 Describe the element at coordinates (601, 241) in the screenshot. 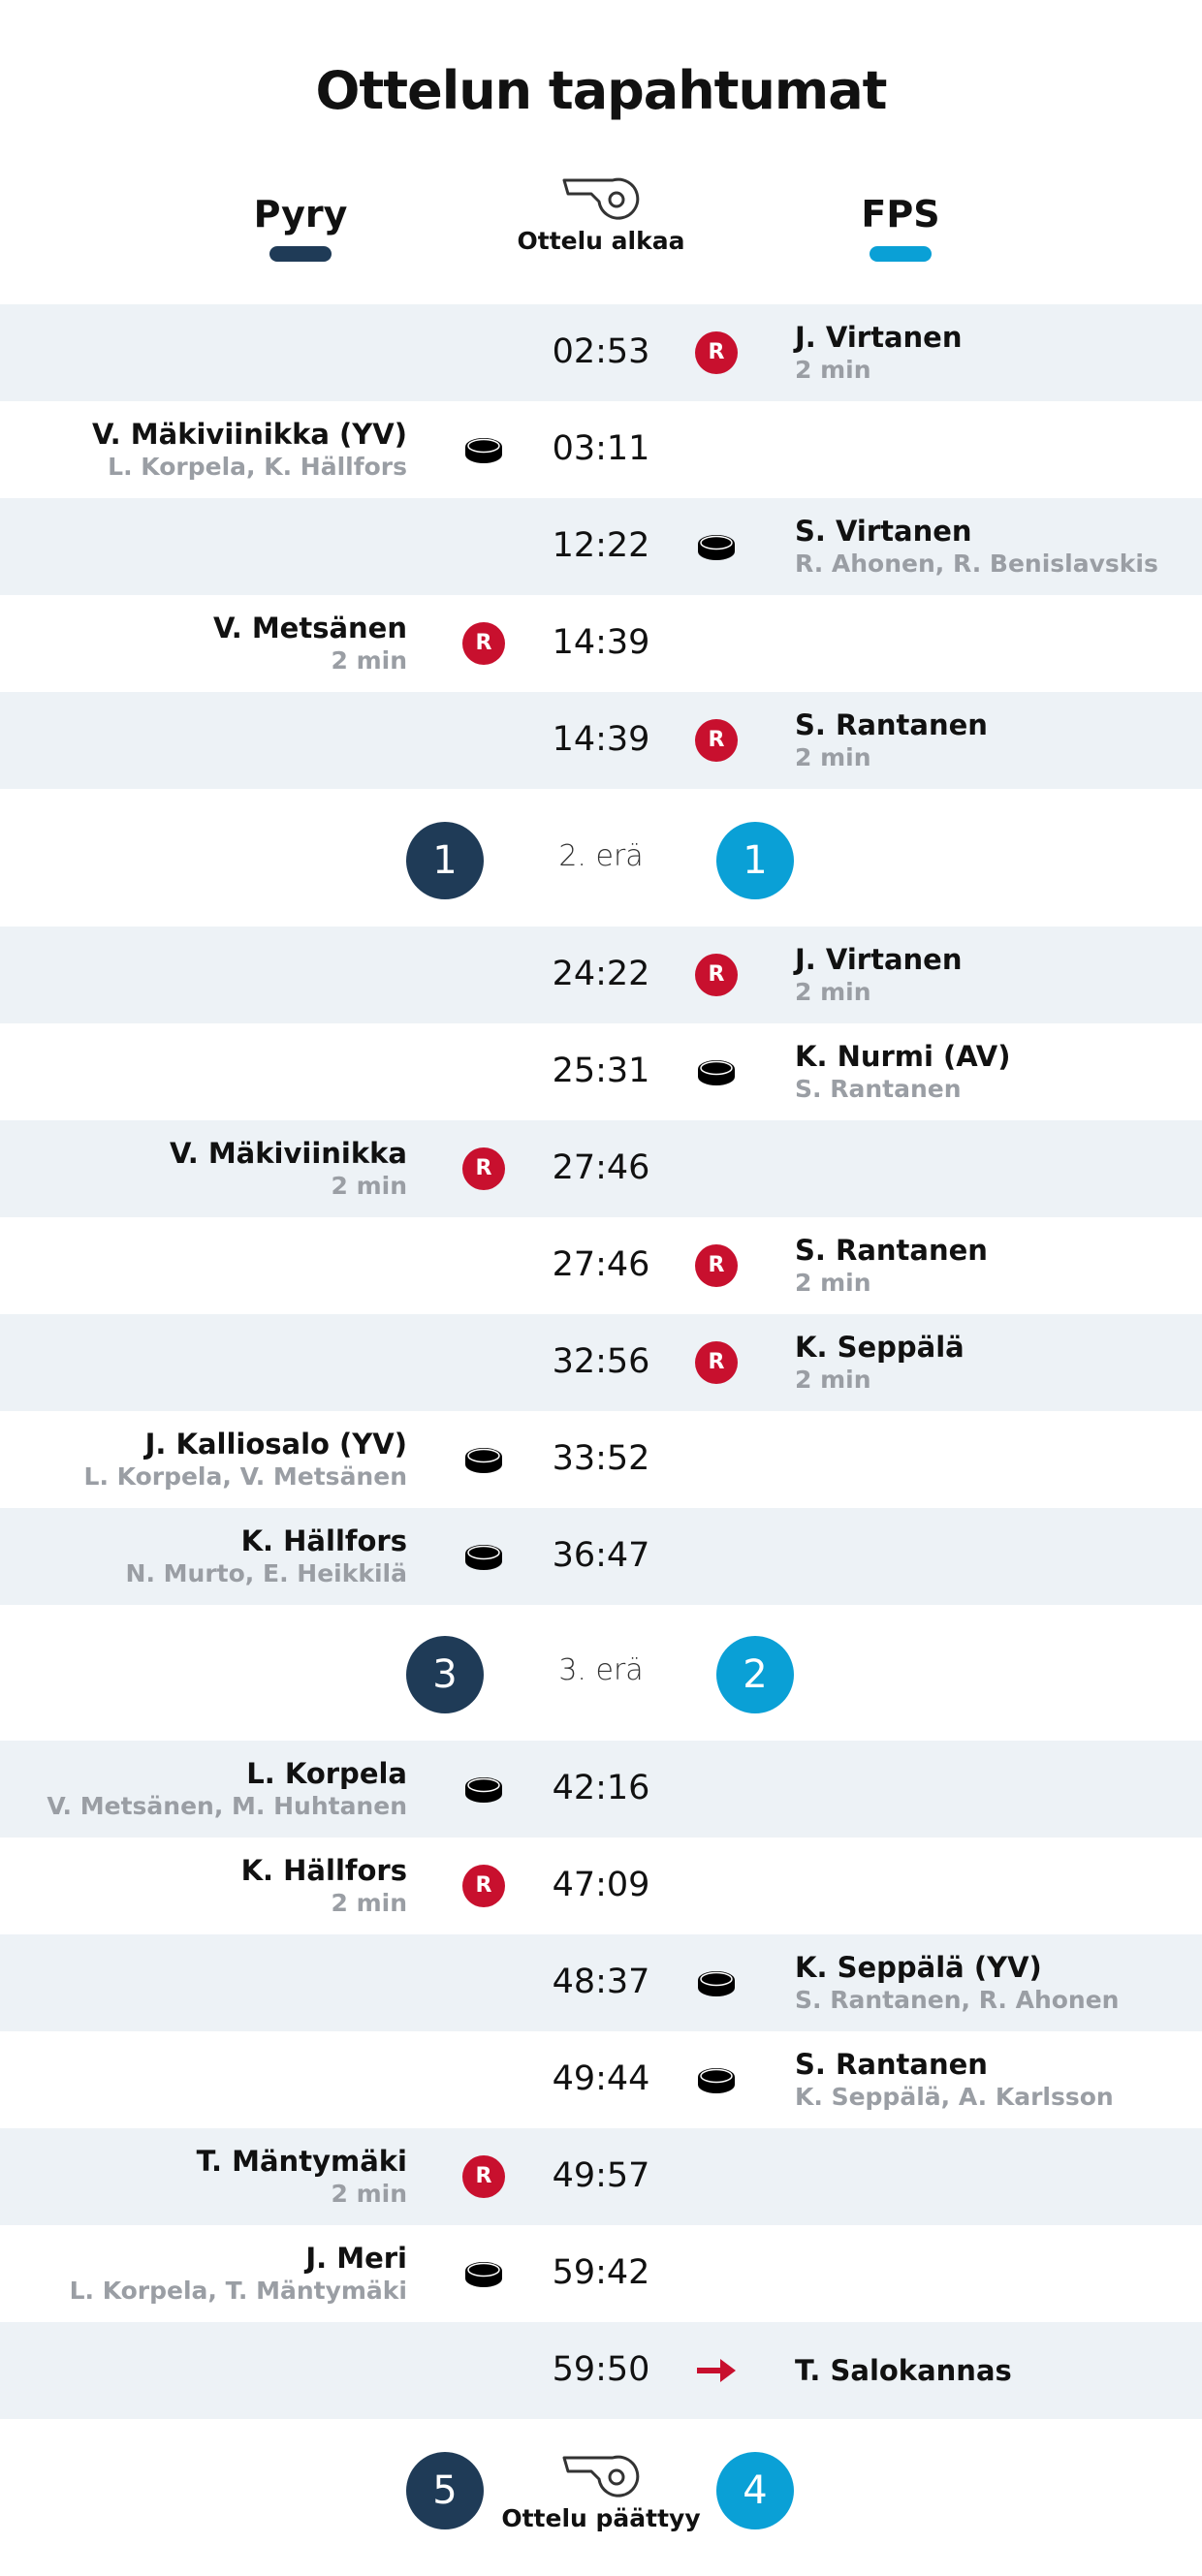

I see `match-start-label: Ottelu alkaa` at that location.